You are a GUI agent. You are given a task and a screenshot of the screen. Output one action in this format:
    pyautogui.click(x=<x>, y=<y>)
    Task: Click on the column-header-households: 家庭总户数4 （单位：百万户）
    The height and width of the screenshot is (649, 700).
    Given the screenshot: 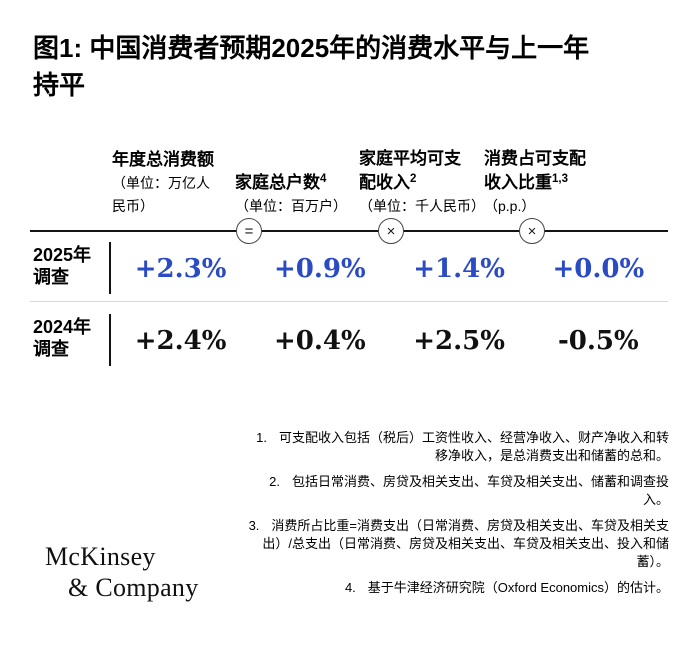 What is the action you would take?
    pyautogui.click(x=296, y=194)
    